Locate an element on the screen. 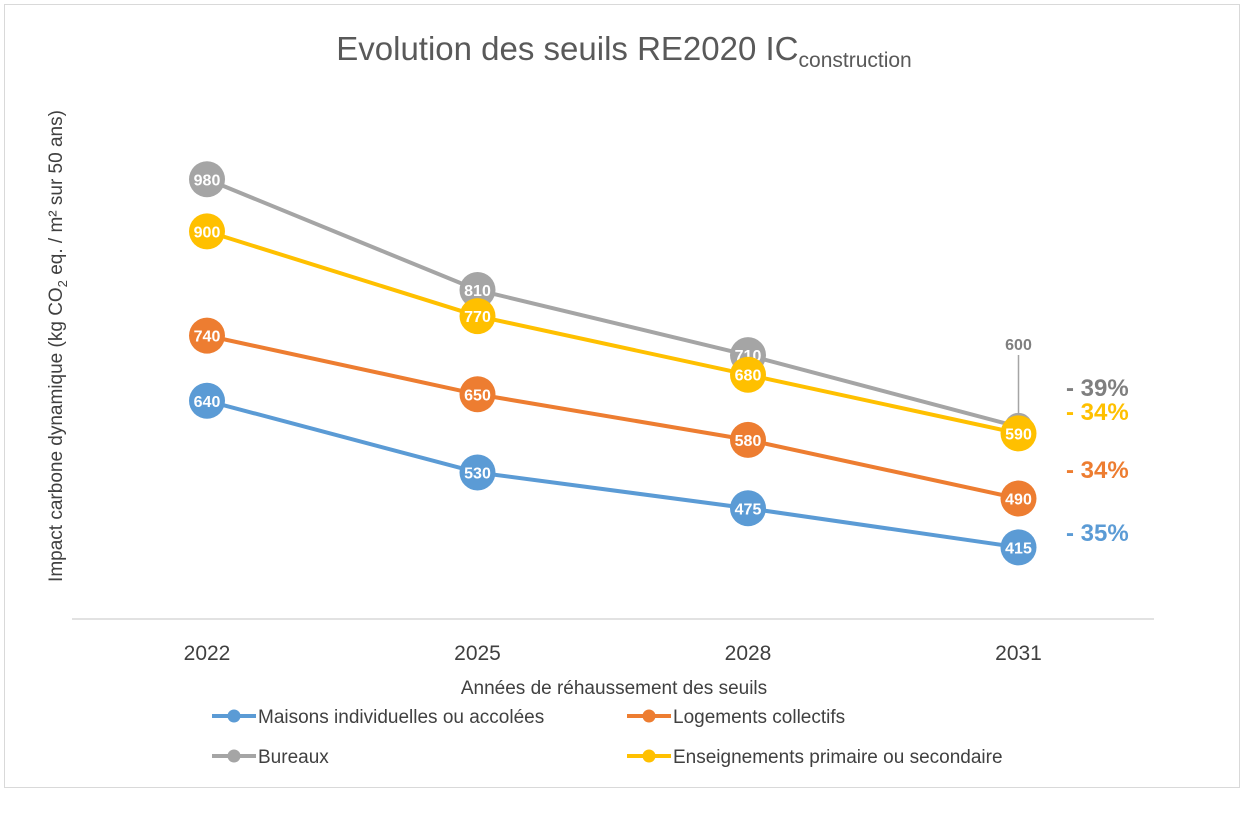  series-0-change-label: - 35% is located at coordinates (1097, 533).